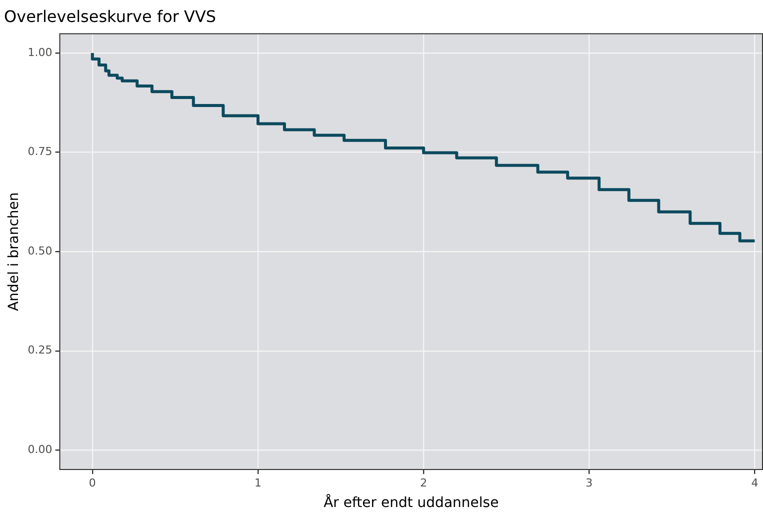 This screenshot has width=763, height=514. What do you see at coordinates (40, 350) in the screenshot?
I see `y-tick-label: 0.25` at bounding box center [40, 350].